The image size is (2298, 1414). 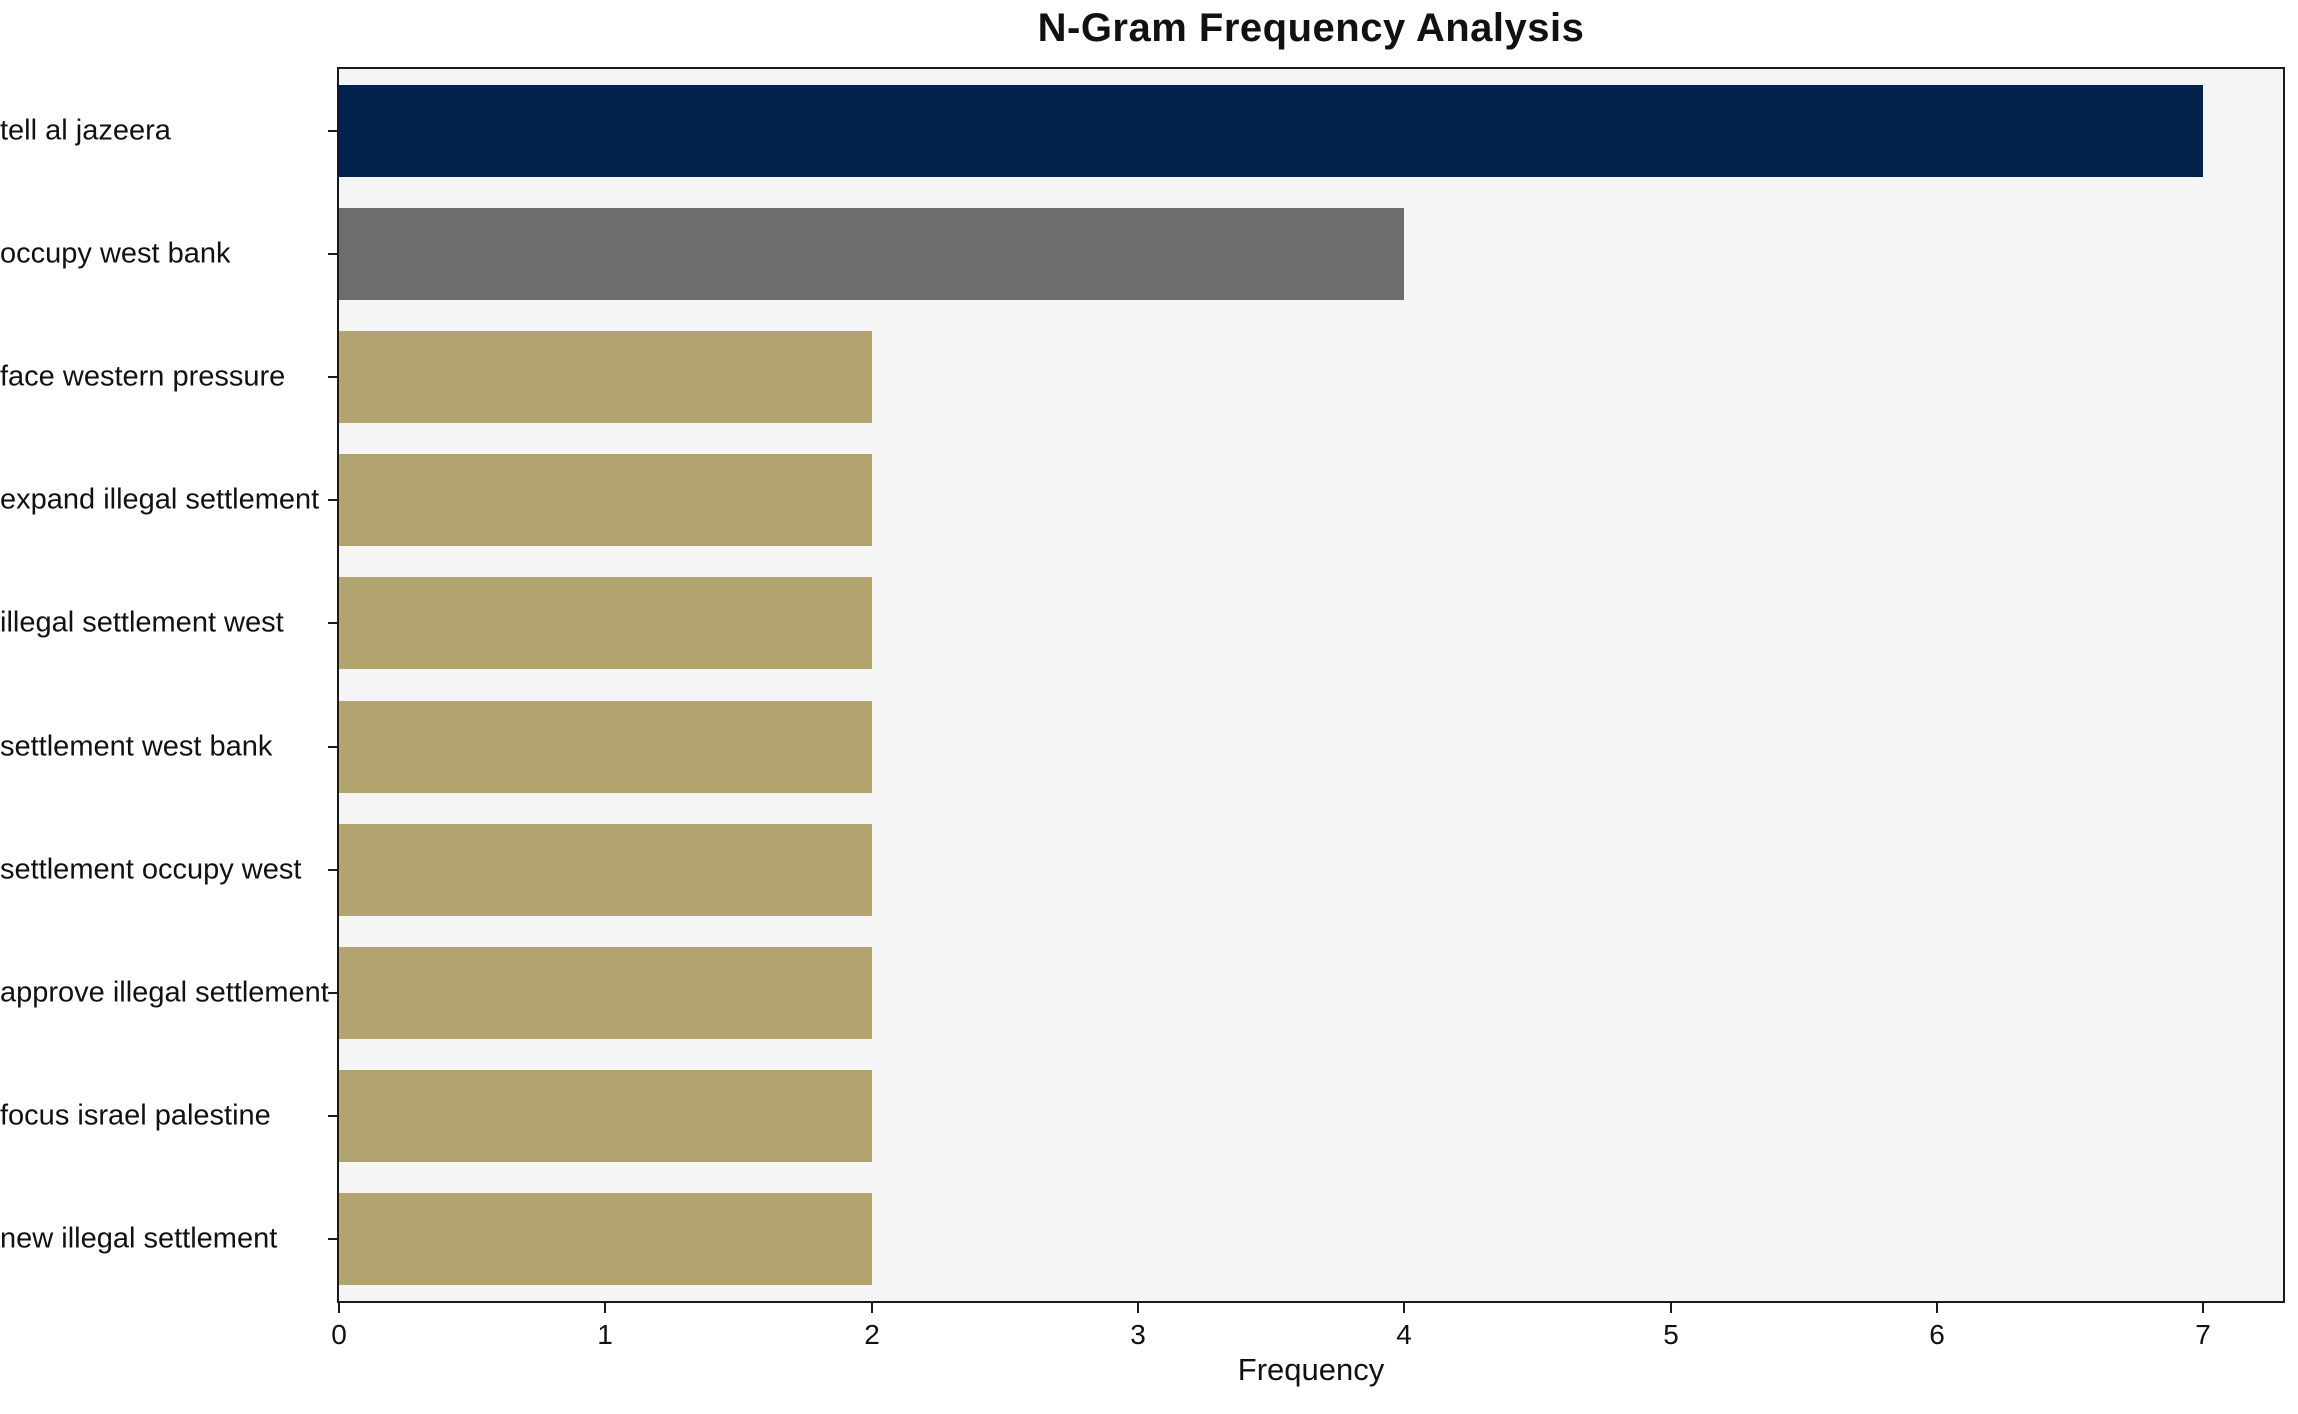 I want to click on bar-expand-illegal-settlement, so click(x=605, y=500).